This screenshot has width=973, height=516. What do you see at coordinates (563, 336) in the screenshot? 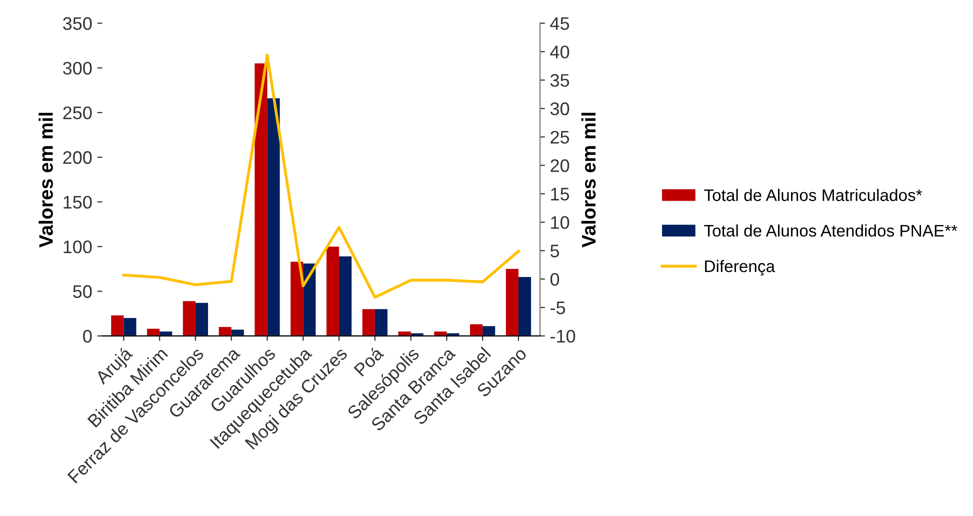
I see `y2-tick-label: -10` at bounding box center [563, 336].